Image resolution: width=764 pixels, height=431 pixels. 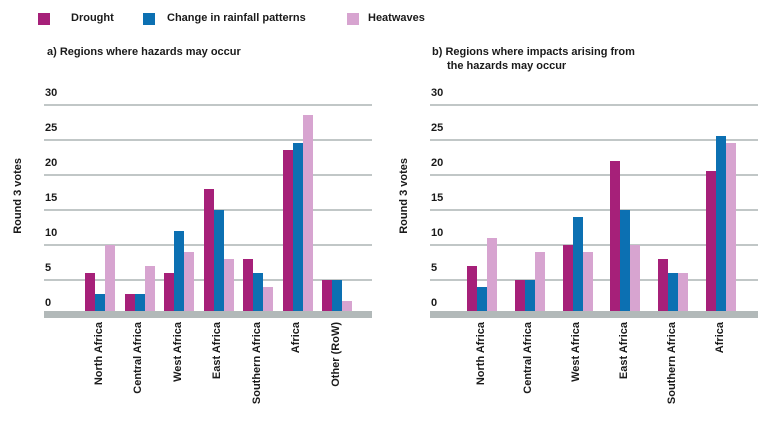 I want to click on legend-swatch-rainfall, so click(x=149, y=19).